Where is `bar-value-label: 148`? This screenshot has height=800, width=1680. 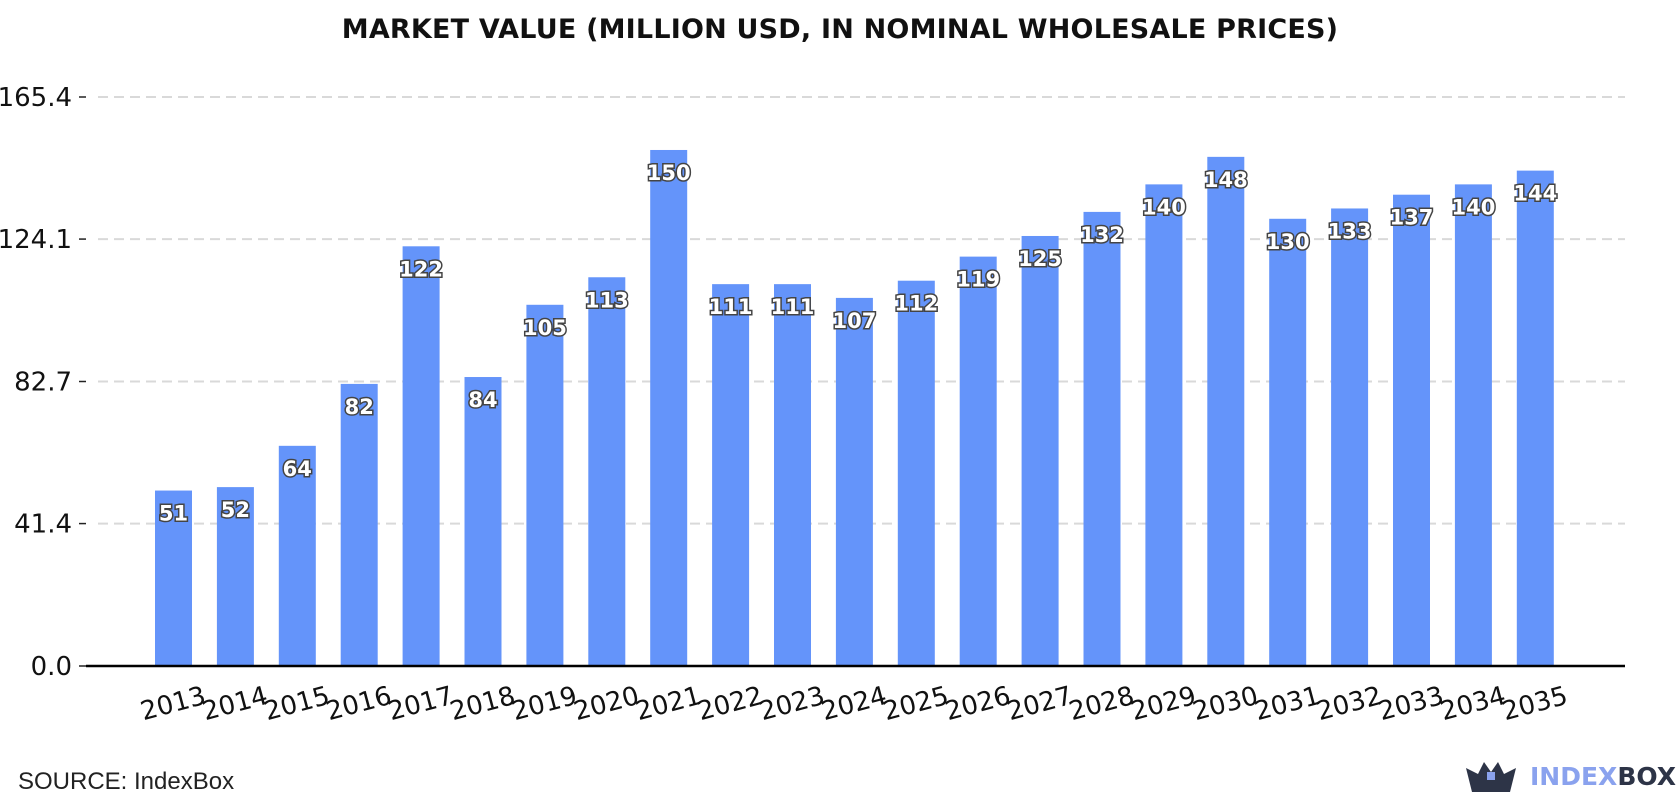
bar-value-label: 148 is located at coordinates (1226, 180).